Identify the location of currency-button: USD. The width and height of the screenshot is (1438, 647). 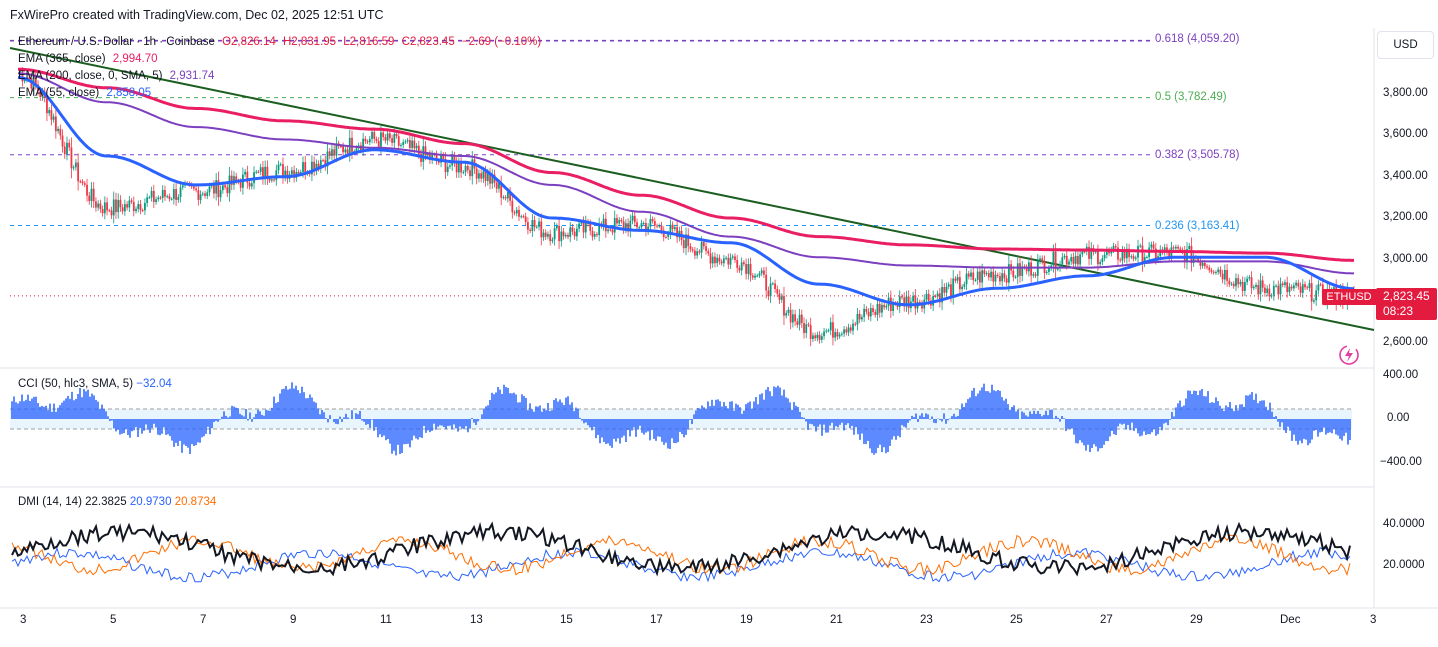
(1405, 45).